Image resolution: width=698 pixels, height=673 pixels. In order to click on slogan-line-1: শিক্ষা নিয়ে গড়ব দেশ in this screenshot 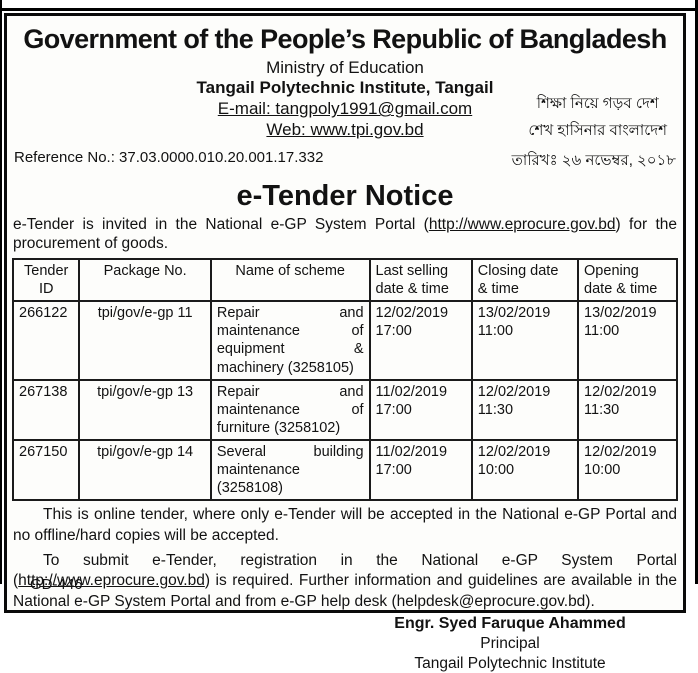, I will do `click(597, 103)`.